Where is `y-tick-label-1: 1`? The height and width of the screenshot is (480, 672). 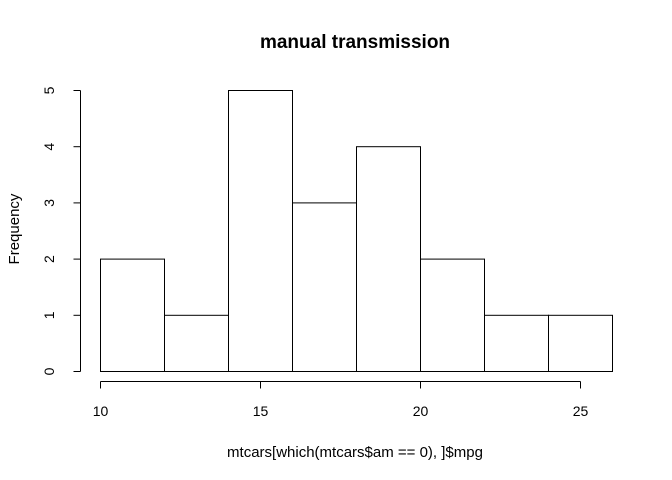 y-tick-label-1: 1 is located at coordinates (49, 315).